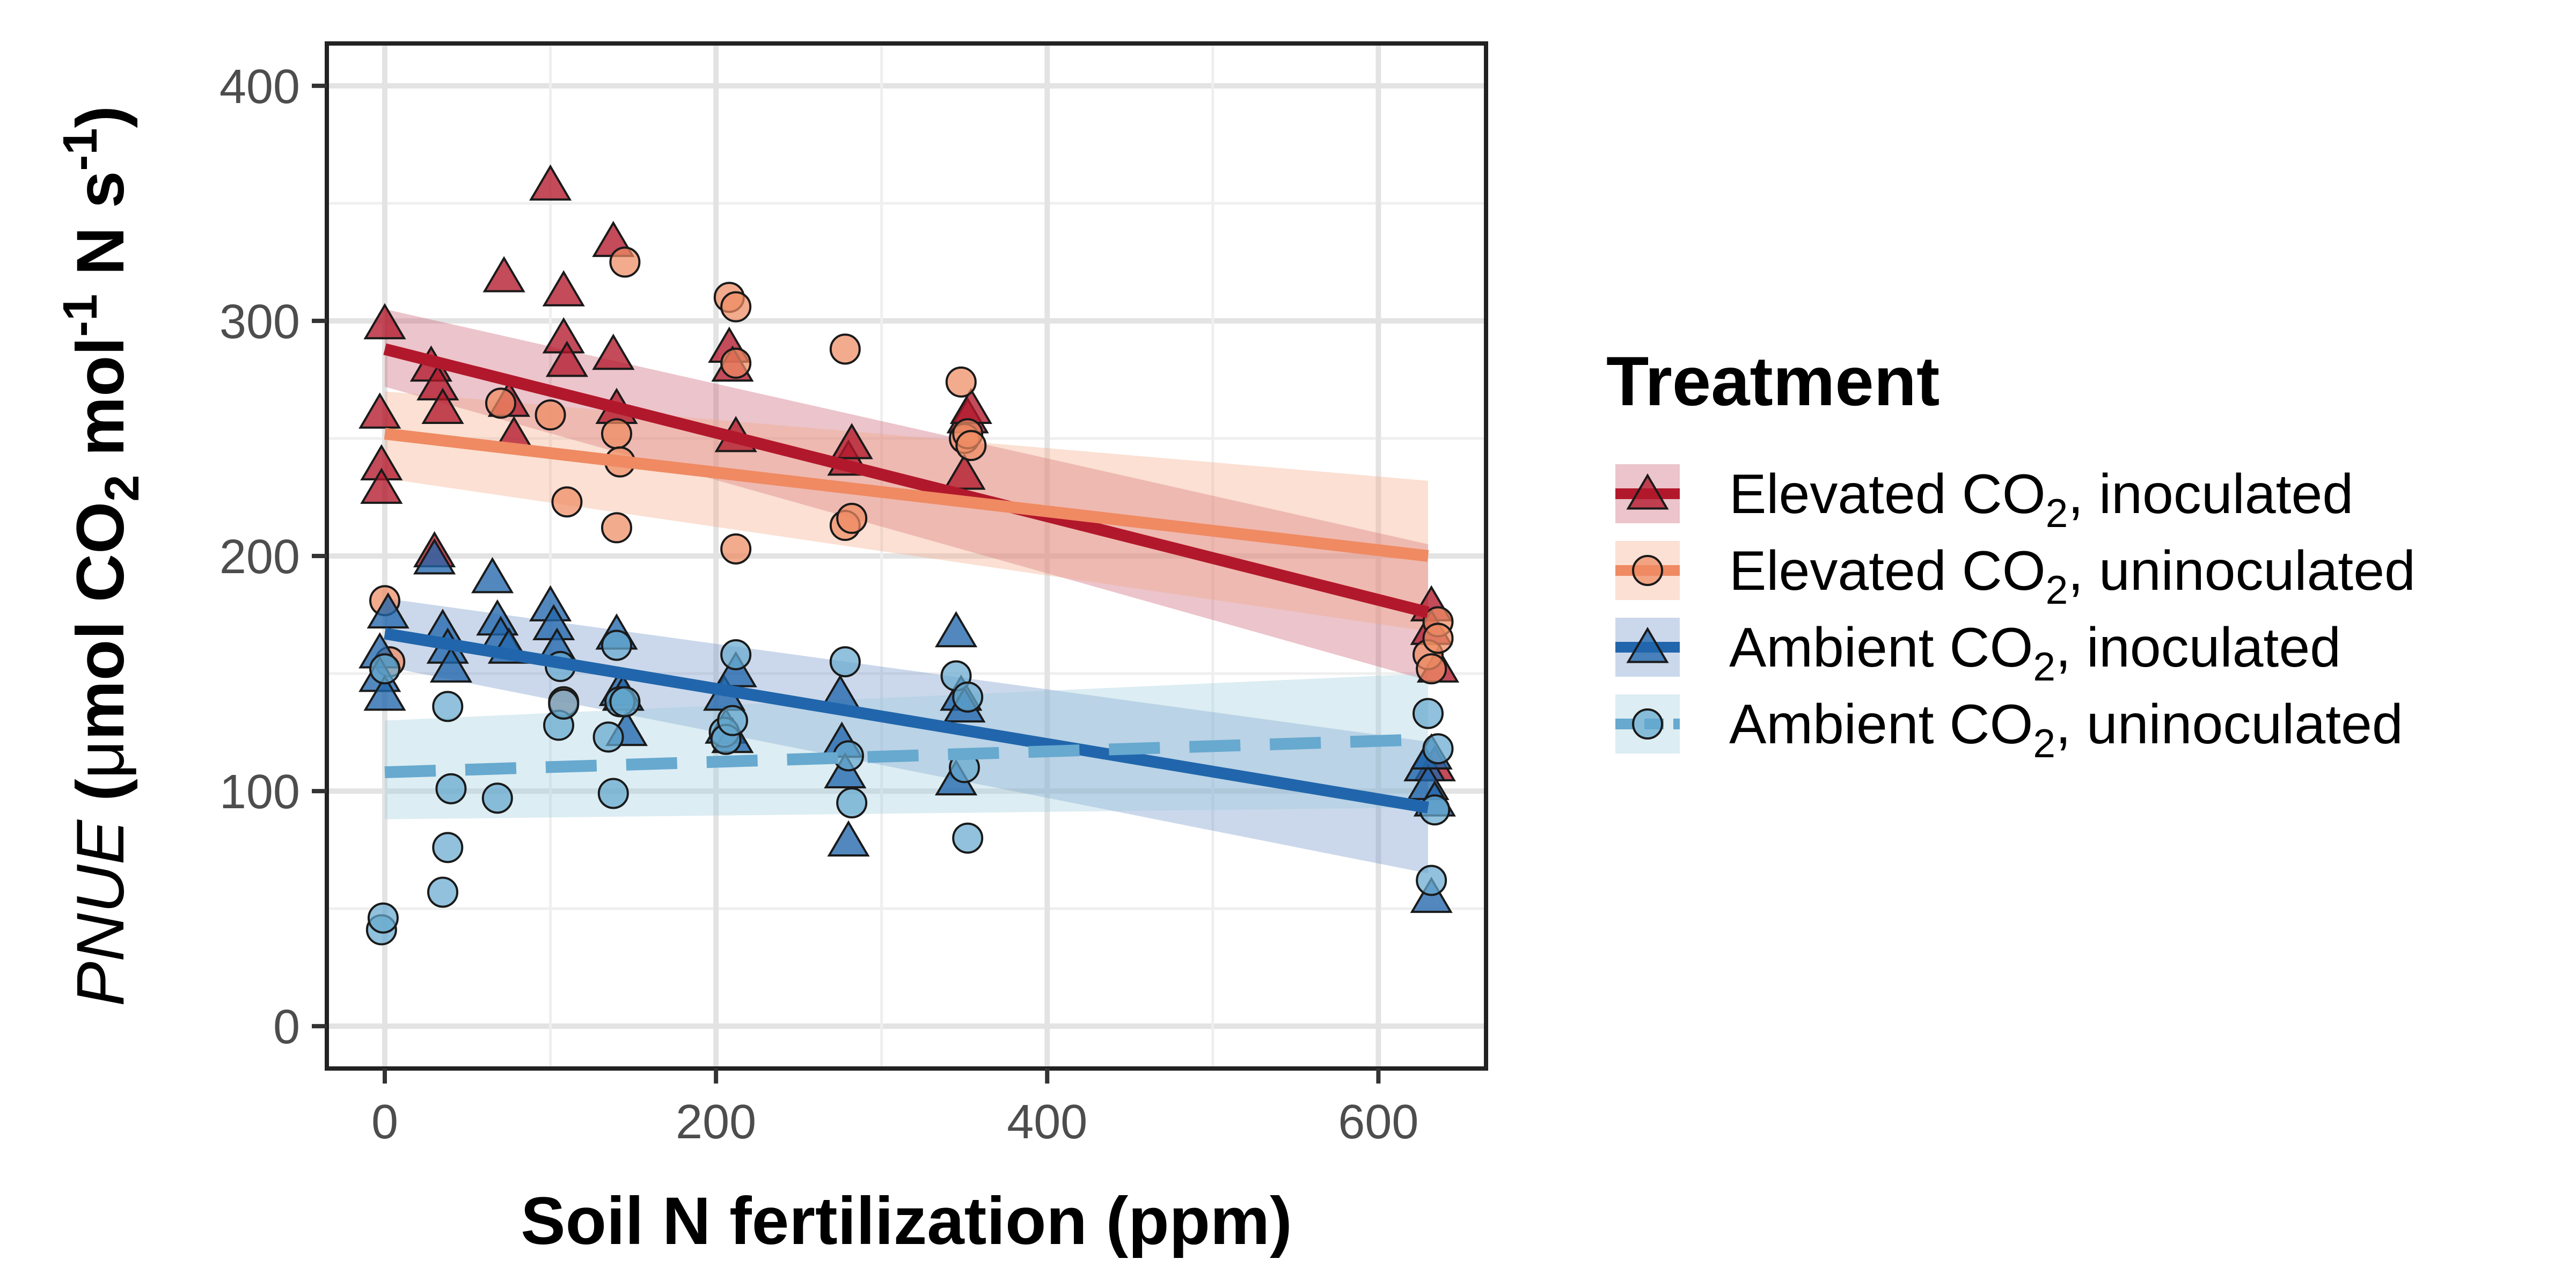 The width and height of the screenshot is (2576, 1288). Describe the element at coordinates (906, 756) in the screenshot. I see `fit-line-acu` at that location.